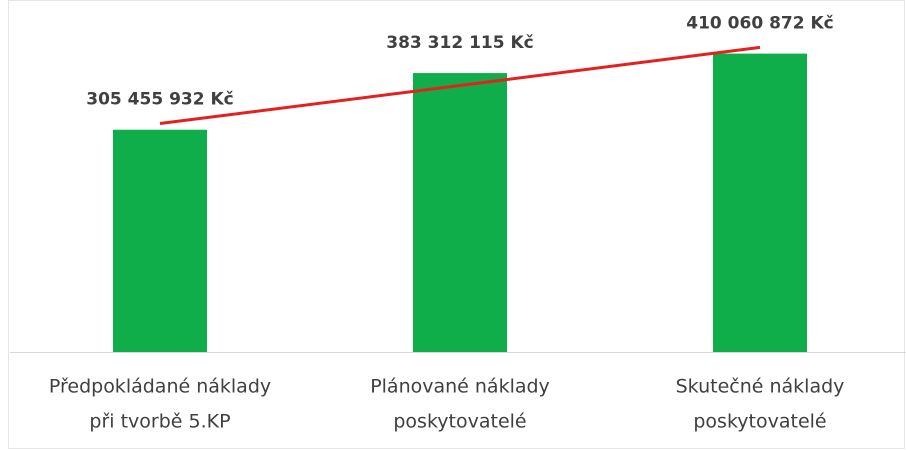 Image resolution: width=906 pixels, height=450 pixels. Describe the element at coordinates (760, 387) in the screenshot. I see `x-tick-label: Skutečné náklady` at that location.